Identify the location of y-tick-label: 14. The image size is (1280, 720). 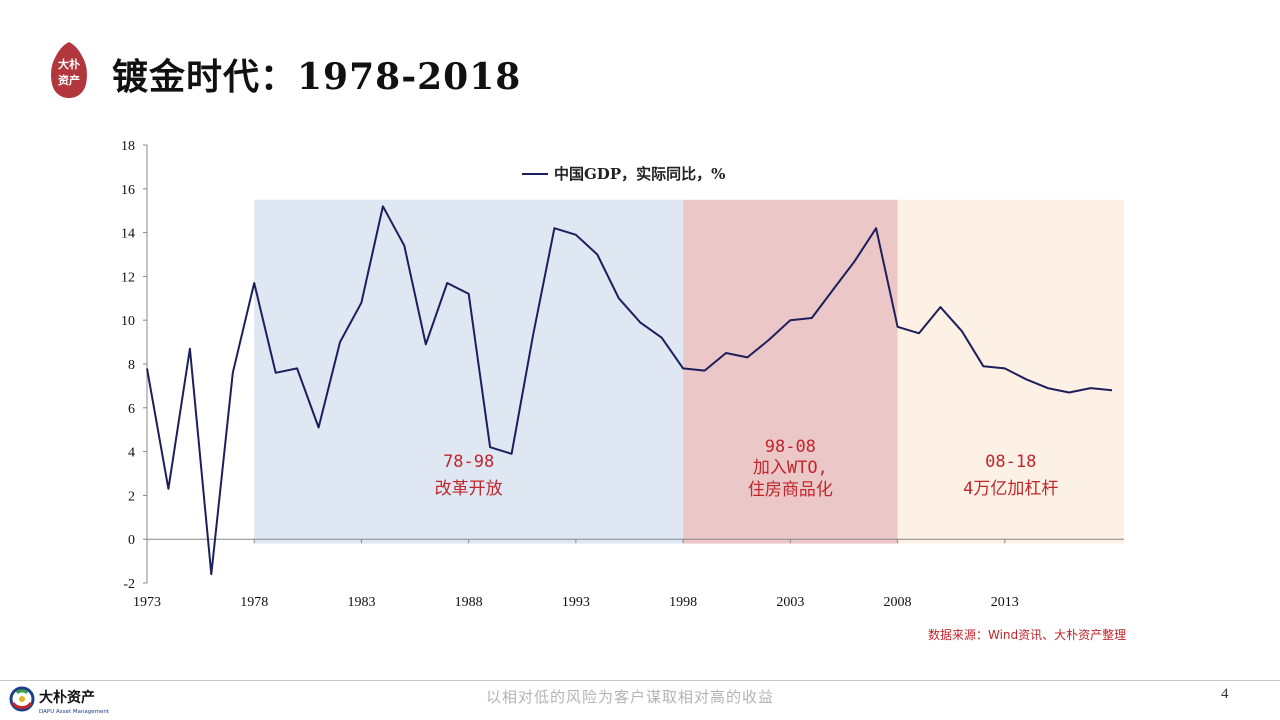
(128, 234).